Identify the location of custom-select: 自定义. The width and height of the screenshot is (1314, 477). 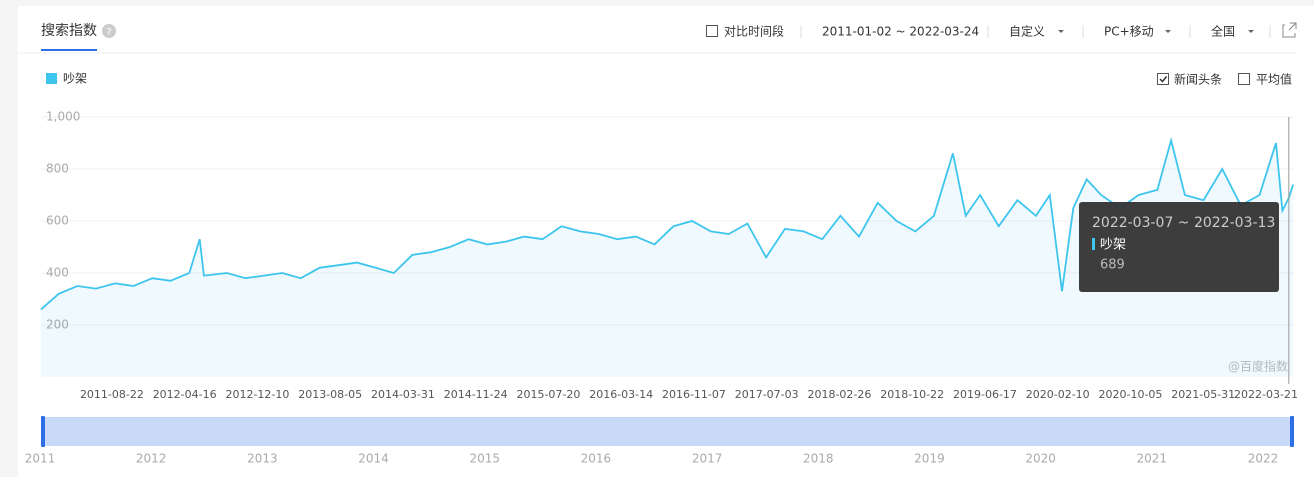
(1027, 31).